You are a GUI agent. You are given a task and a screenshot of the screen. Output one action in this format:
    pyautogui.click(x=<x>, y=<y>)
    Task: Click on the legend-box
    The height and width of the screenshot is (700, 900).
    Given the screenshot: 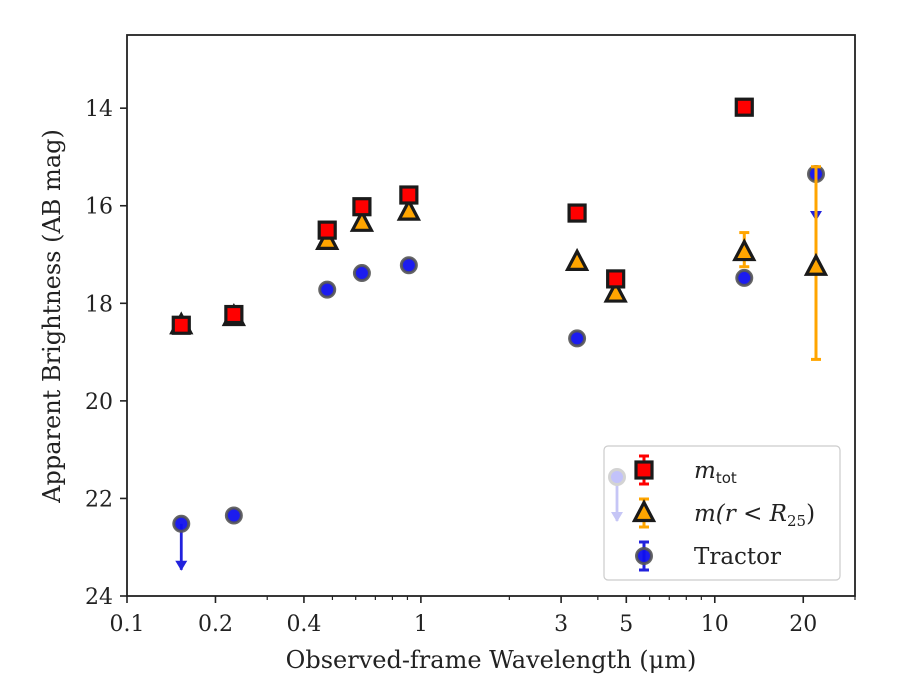 What is the action you would take?
    pyautogui.click(x=722, y=513)
    